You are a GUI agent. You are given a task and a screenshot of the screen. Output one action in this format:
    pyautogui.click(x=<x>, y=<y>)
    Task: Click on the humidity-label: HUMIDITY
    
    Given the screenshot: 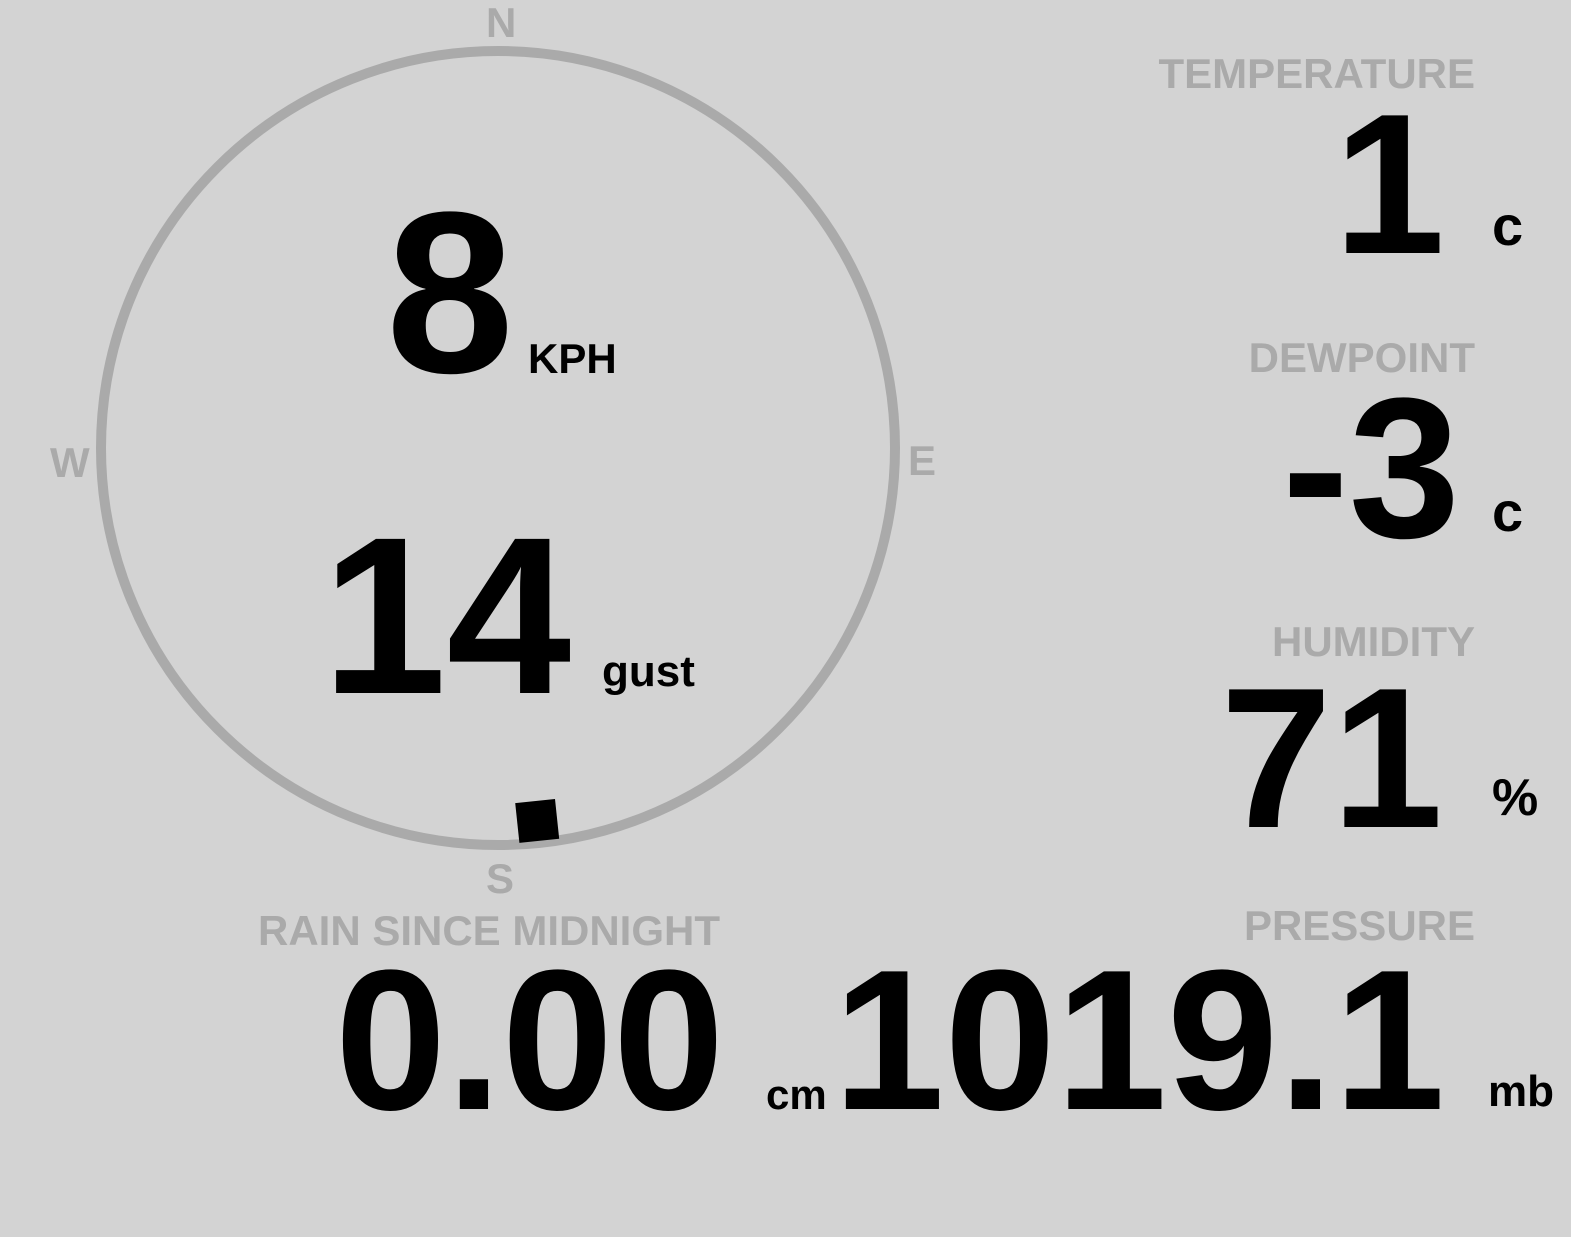 What is the action you would take?
    pyautogui.click(x=1373, y=641)
    